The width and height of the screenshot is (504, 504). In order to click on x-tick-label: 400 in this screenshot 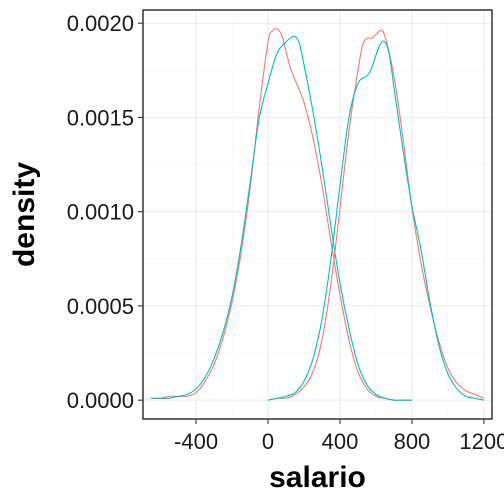, I will do `click(340, 441)`.